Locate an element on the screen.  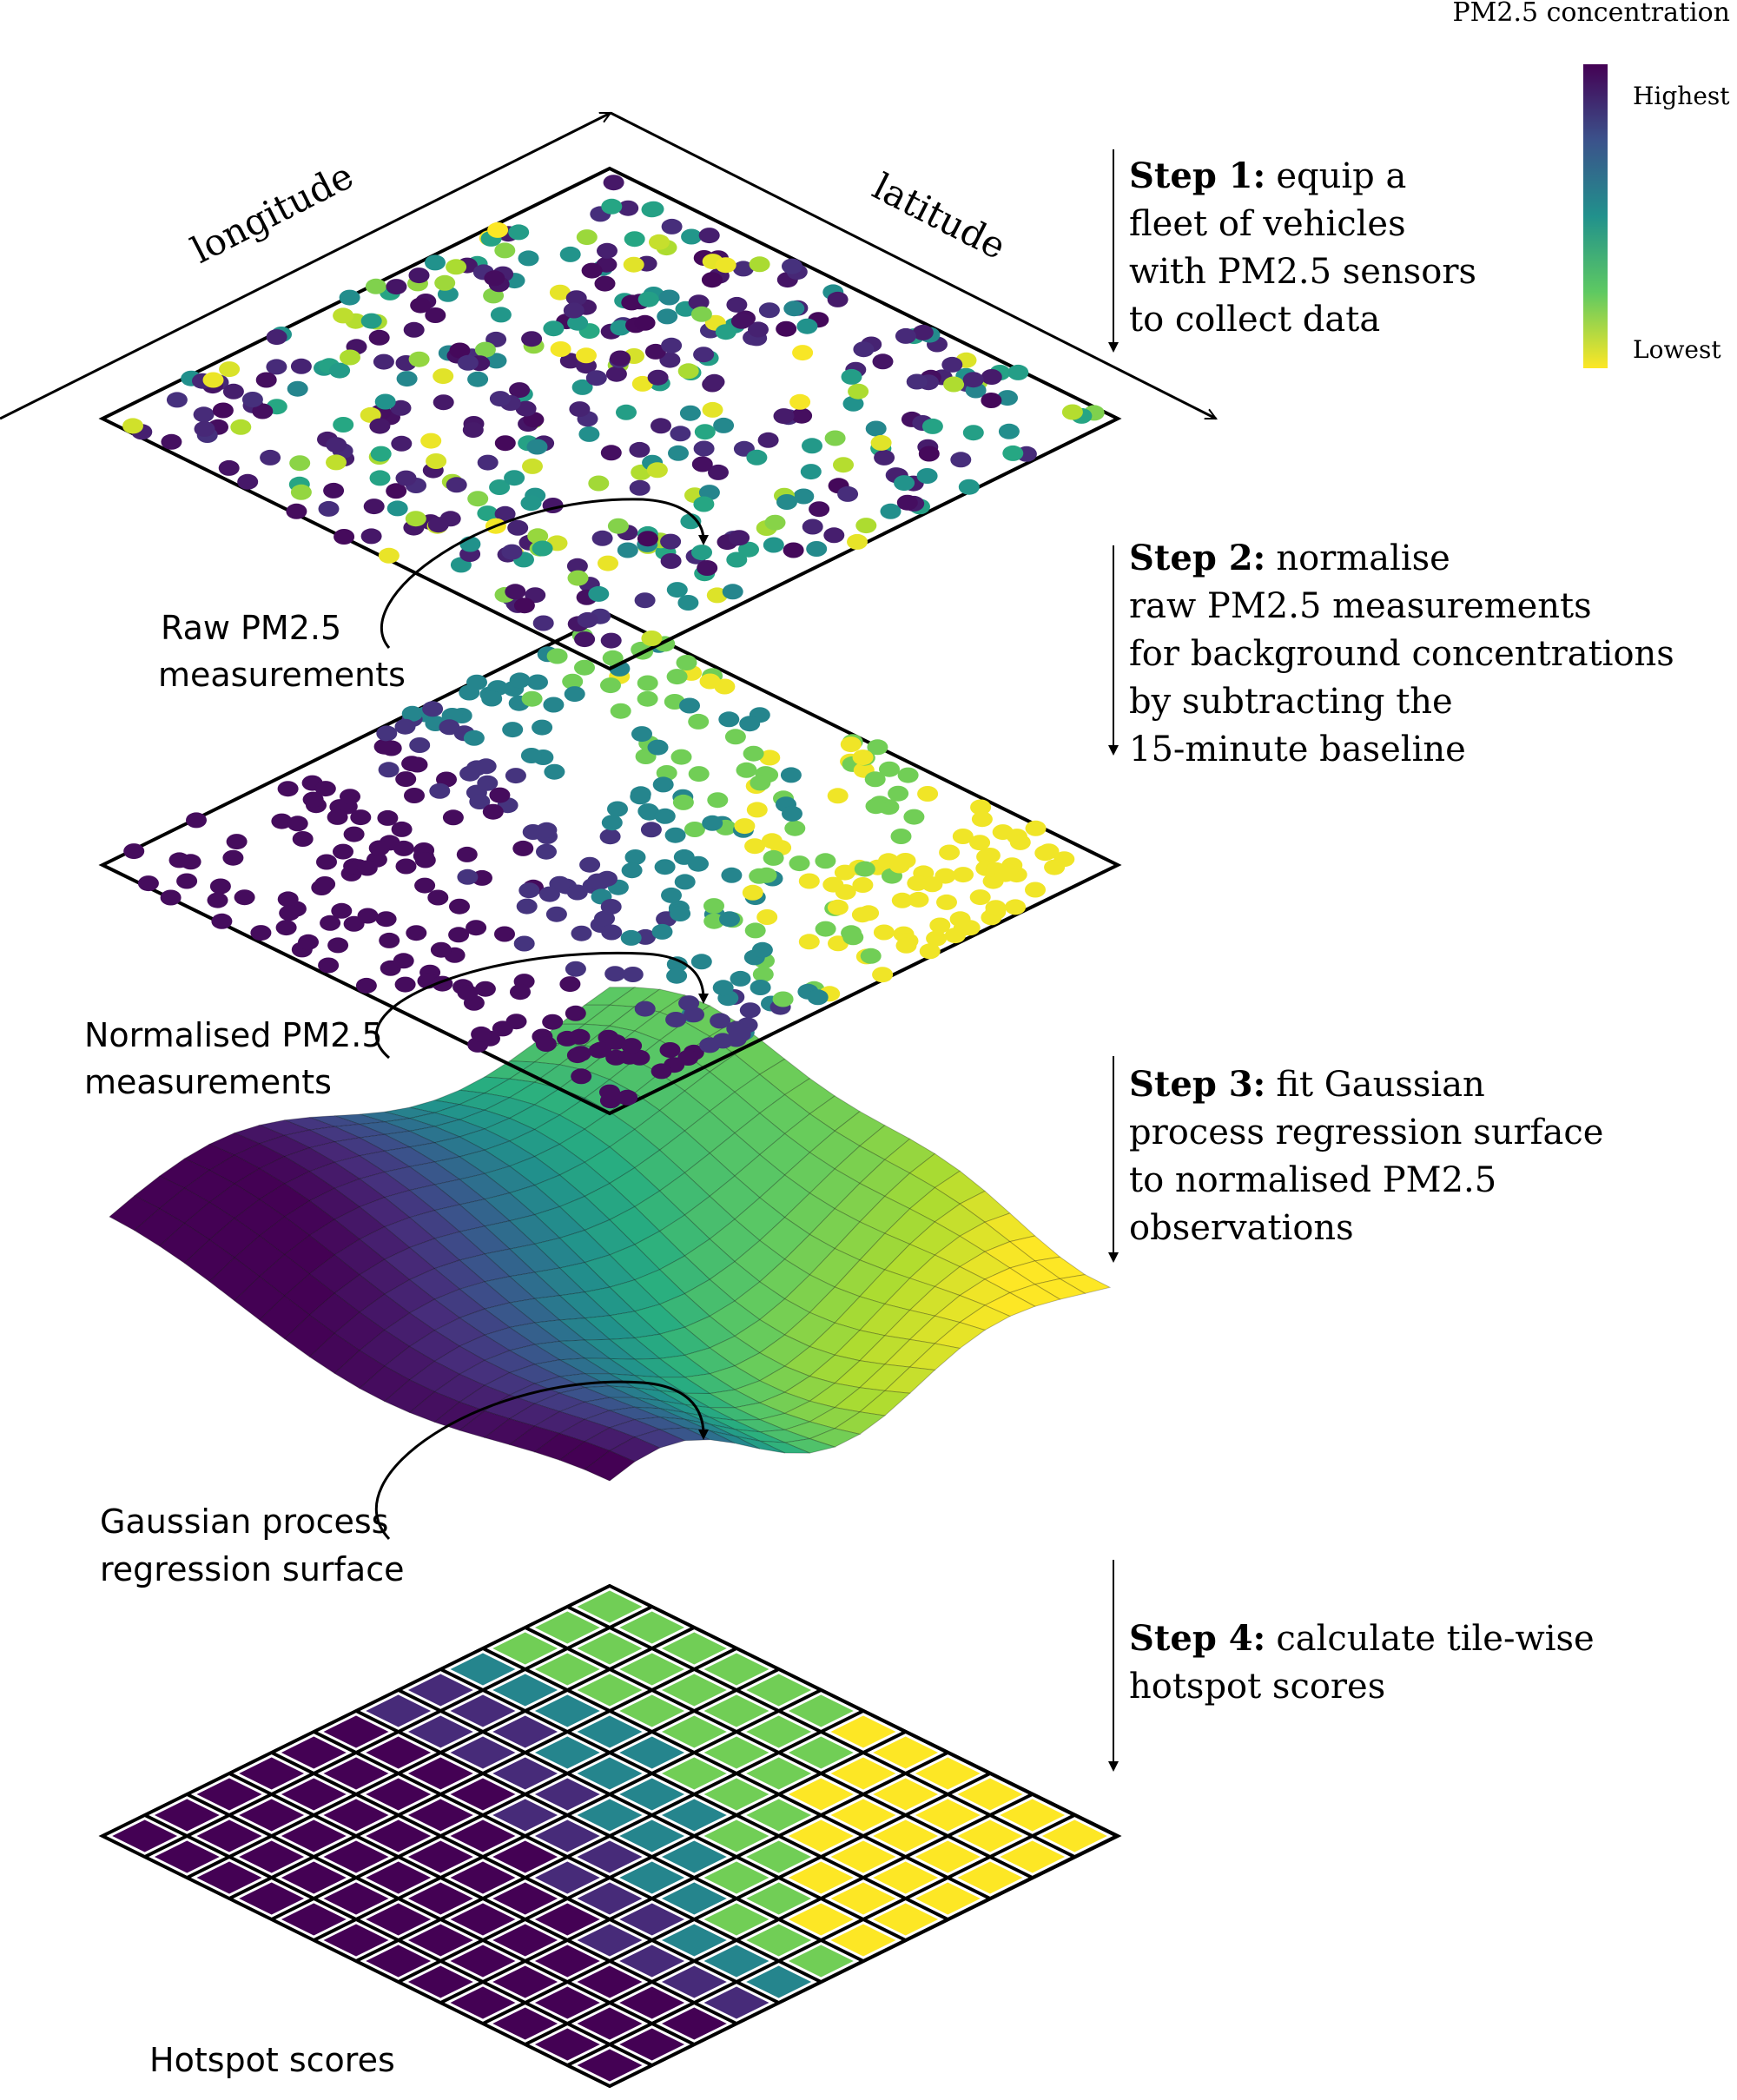
colorbar-high-label: Highest is located at coordinates (1681, 96).